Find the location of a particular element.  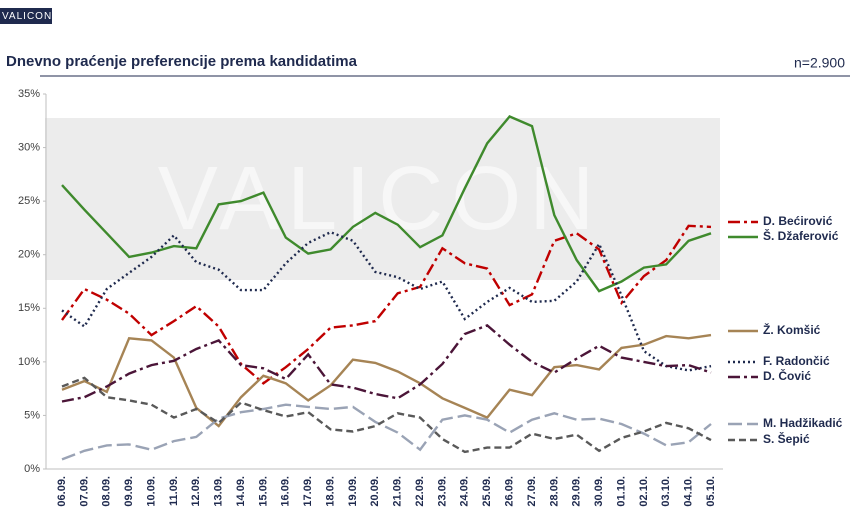

x-tick-label: 23.09. is located at coordinates (442, 491).